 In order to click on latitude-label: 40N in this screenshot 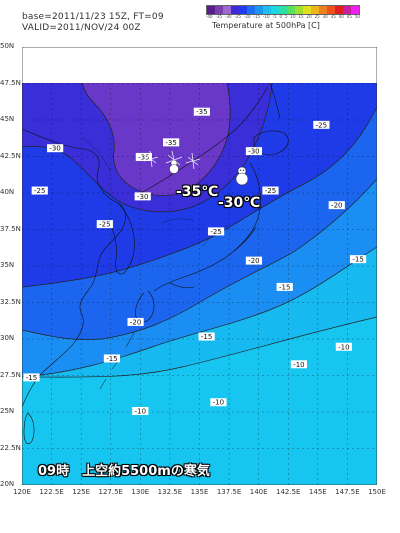, I will do `click(7, 192)`.